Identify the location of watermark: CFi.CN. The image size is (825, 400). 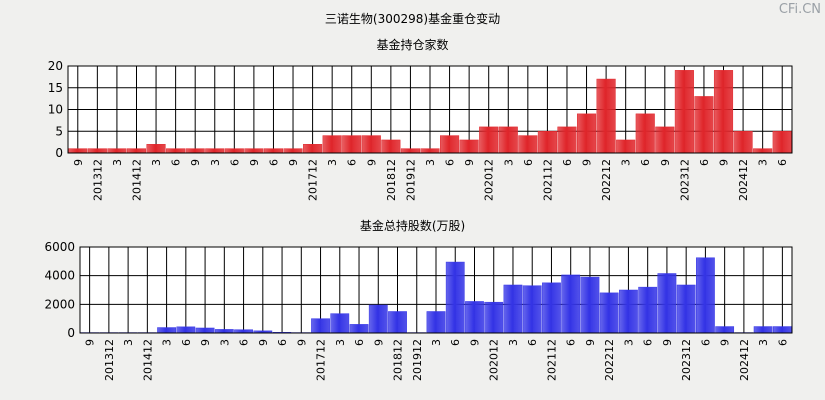
(799, 9).